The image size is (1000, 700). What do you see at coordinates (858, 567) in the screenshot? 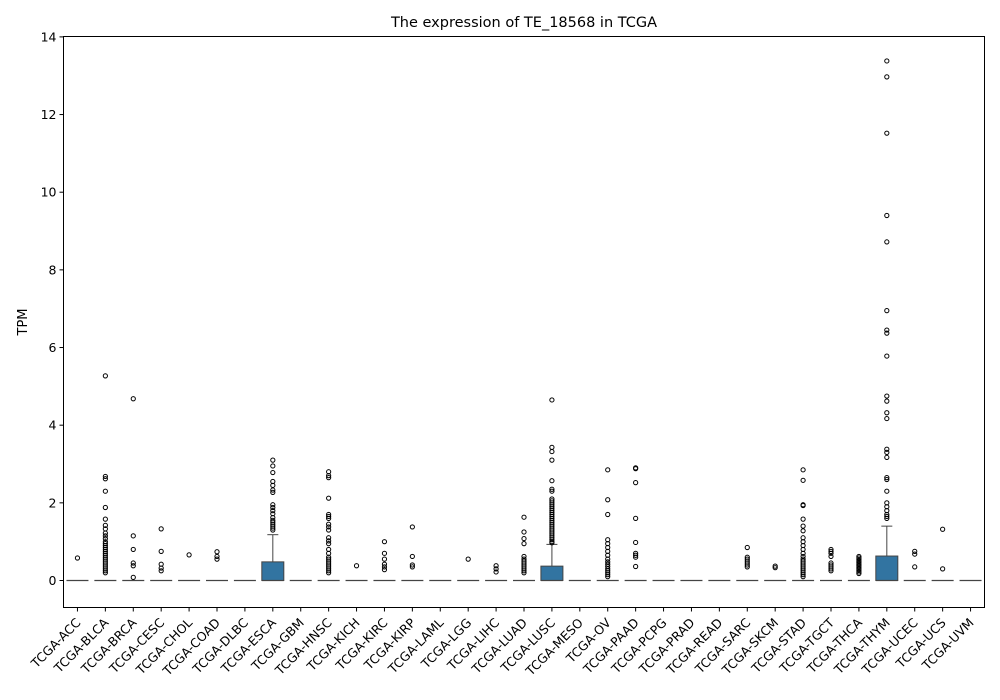
I see `box-tcga-thca` at bounding box center [858, 567].